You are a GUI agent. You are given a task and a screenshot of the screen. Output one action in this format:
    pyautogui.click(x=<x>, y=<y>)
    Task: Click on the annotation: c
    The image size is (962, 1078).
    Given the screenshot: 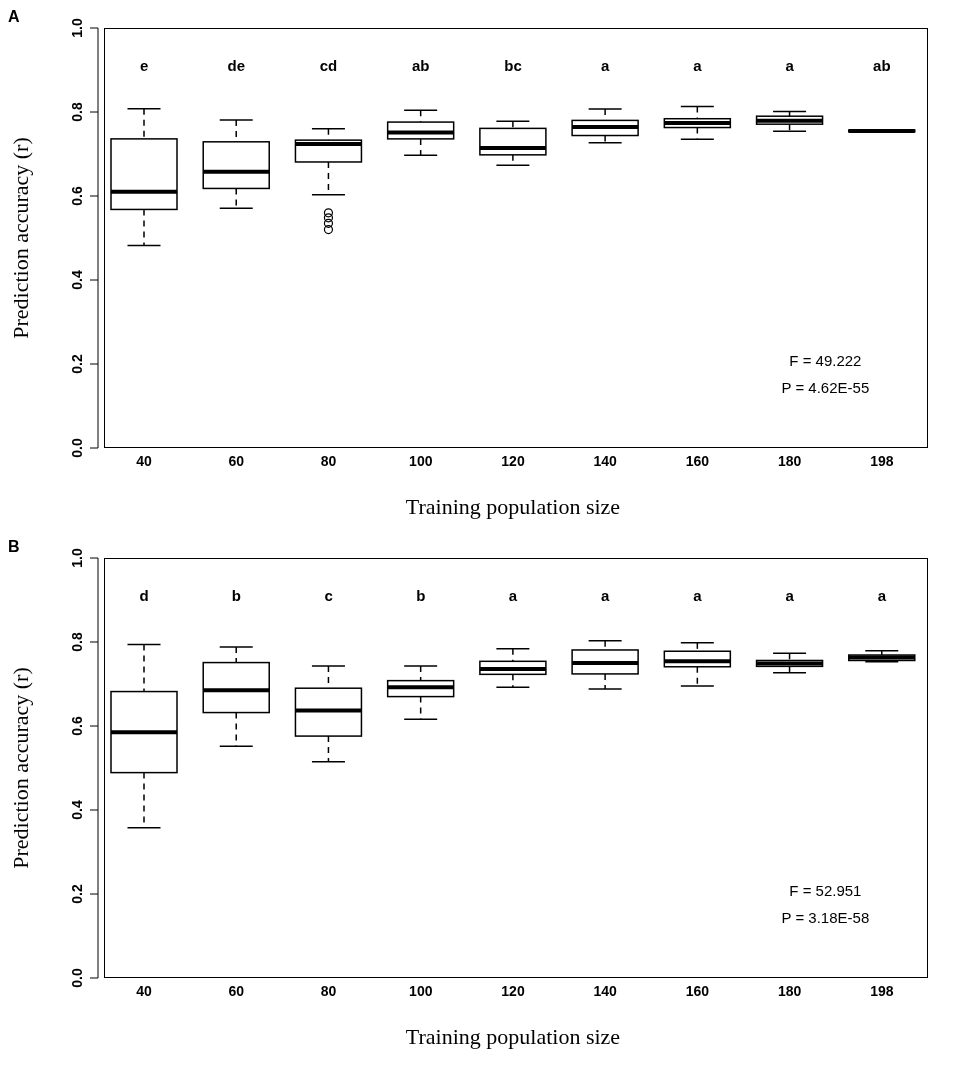 What is the action you would take?
    pyautogui.click(x=328, y=596)
    